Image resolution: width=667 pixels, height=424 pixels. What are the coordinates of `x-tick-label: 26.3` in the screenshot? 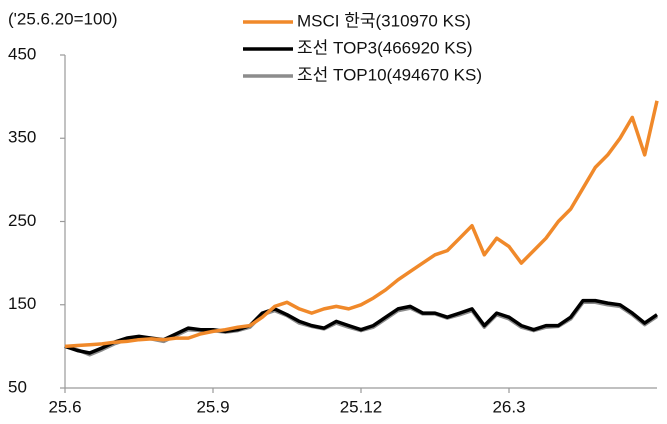 It's located at (508, 406).